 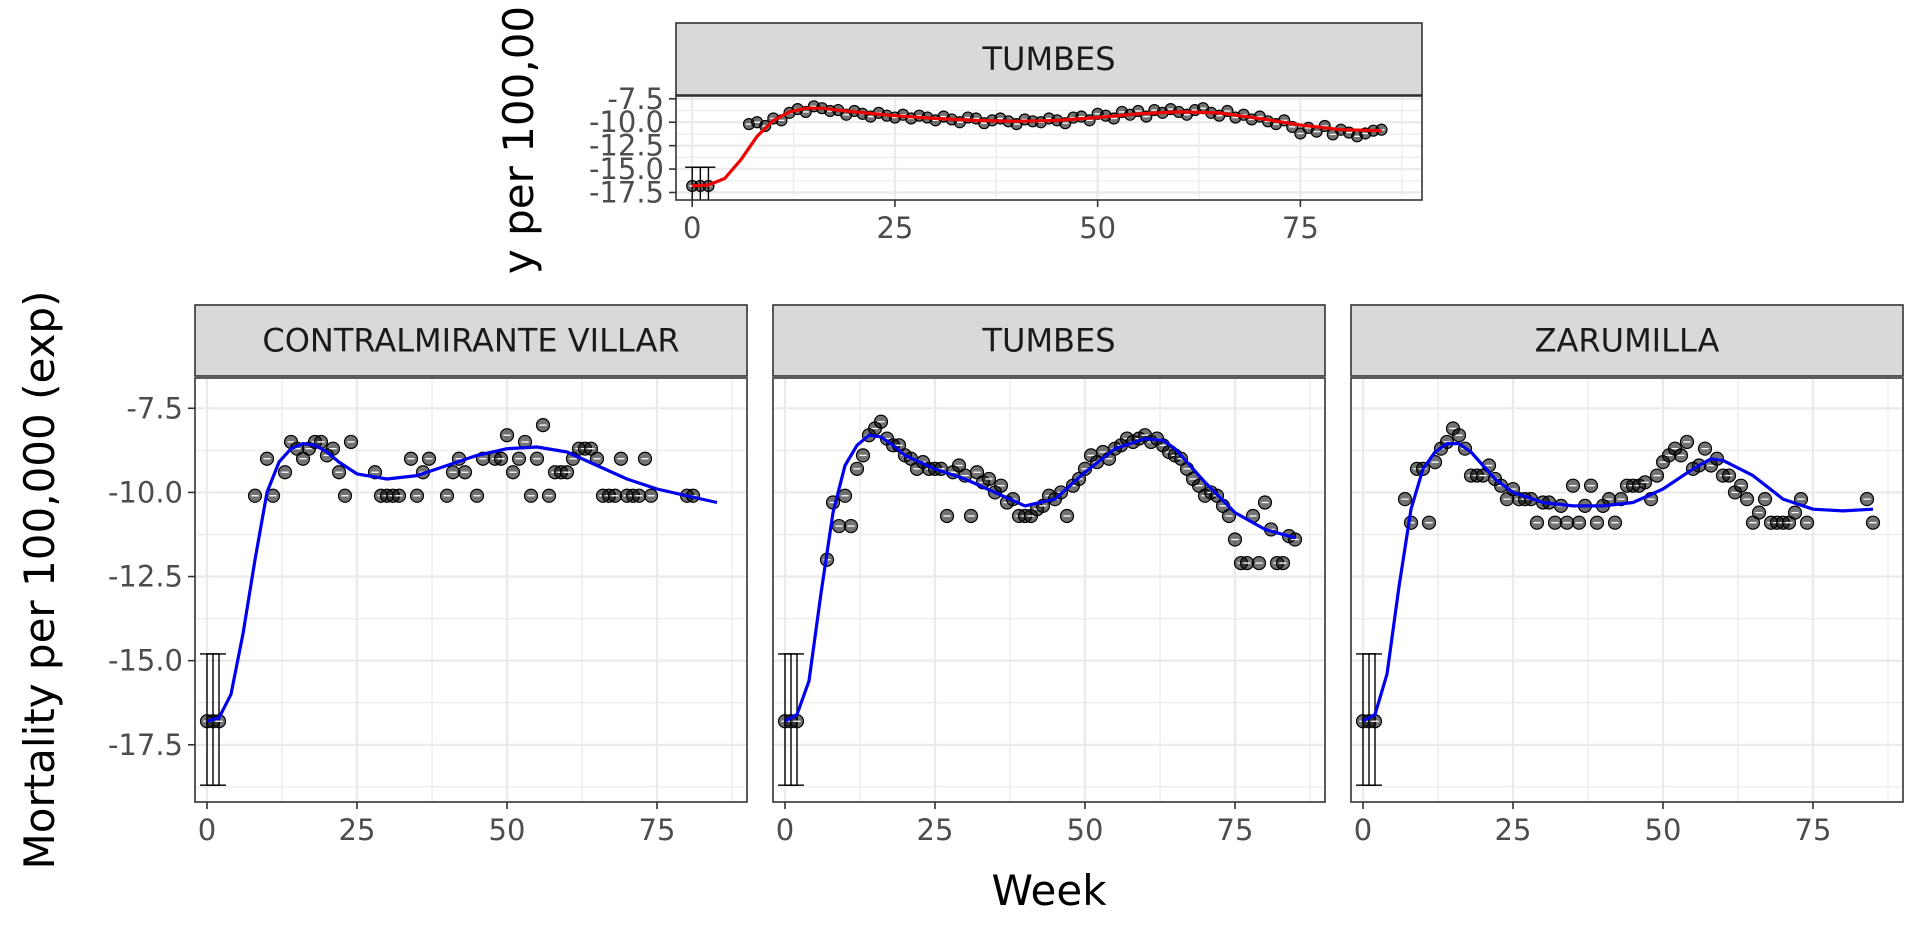 I want to click on facet-strip-label: CONTRALMIRANTE VILLAR, so click(x=470, y=341).